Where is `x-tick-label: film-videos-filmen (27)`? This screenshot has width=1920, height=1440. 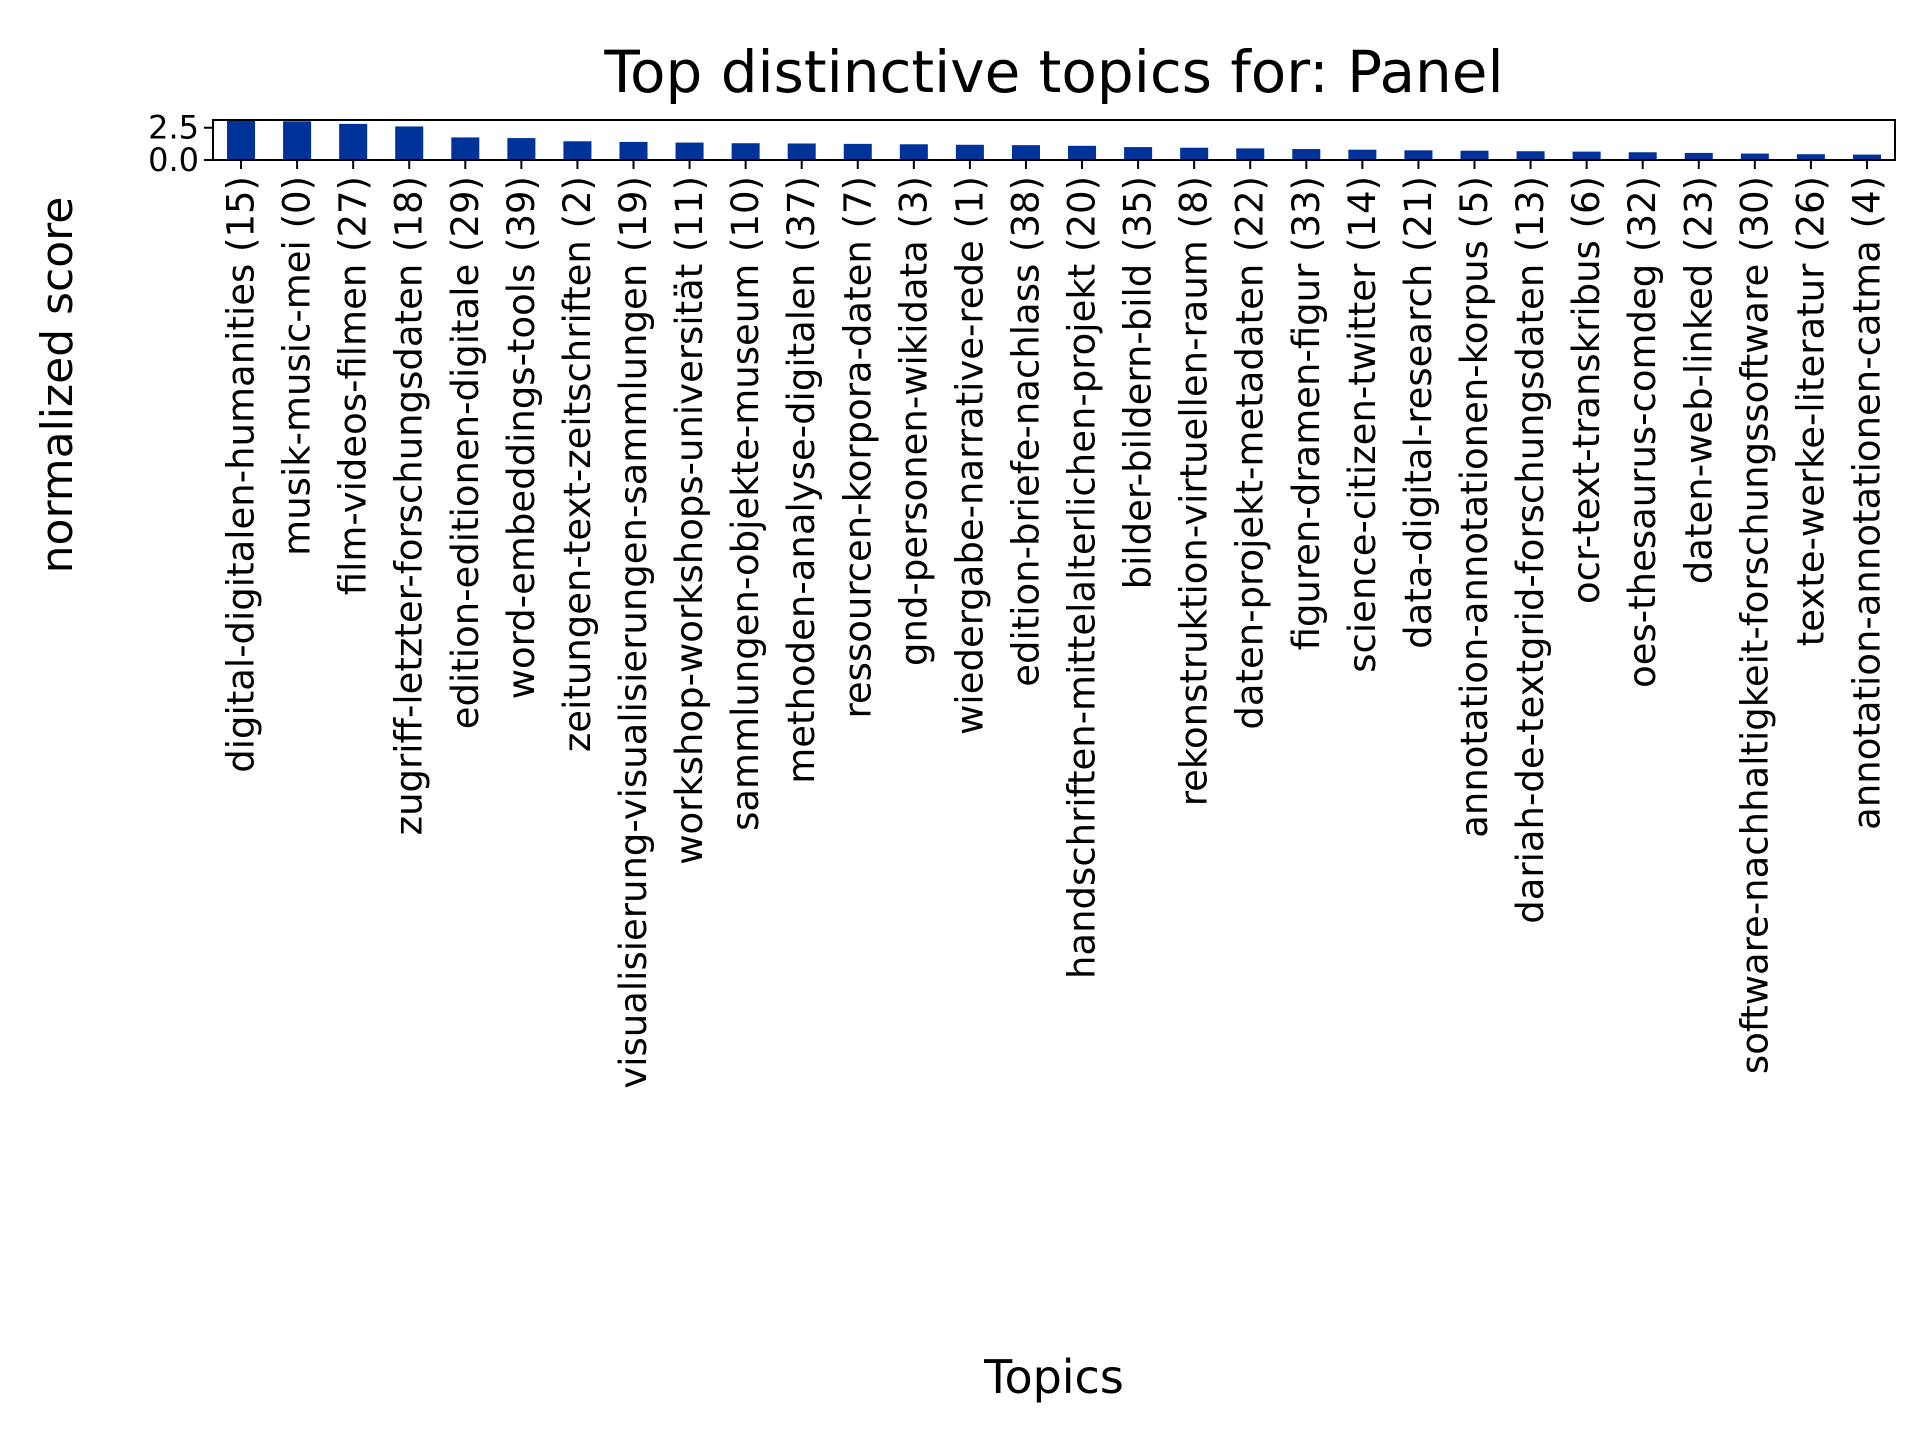
x-tick-label: film-videos-filmen (27) is located at coordinates (353, 385).